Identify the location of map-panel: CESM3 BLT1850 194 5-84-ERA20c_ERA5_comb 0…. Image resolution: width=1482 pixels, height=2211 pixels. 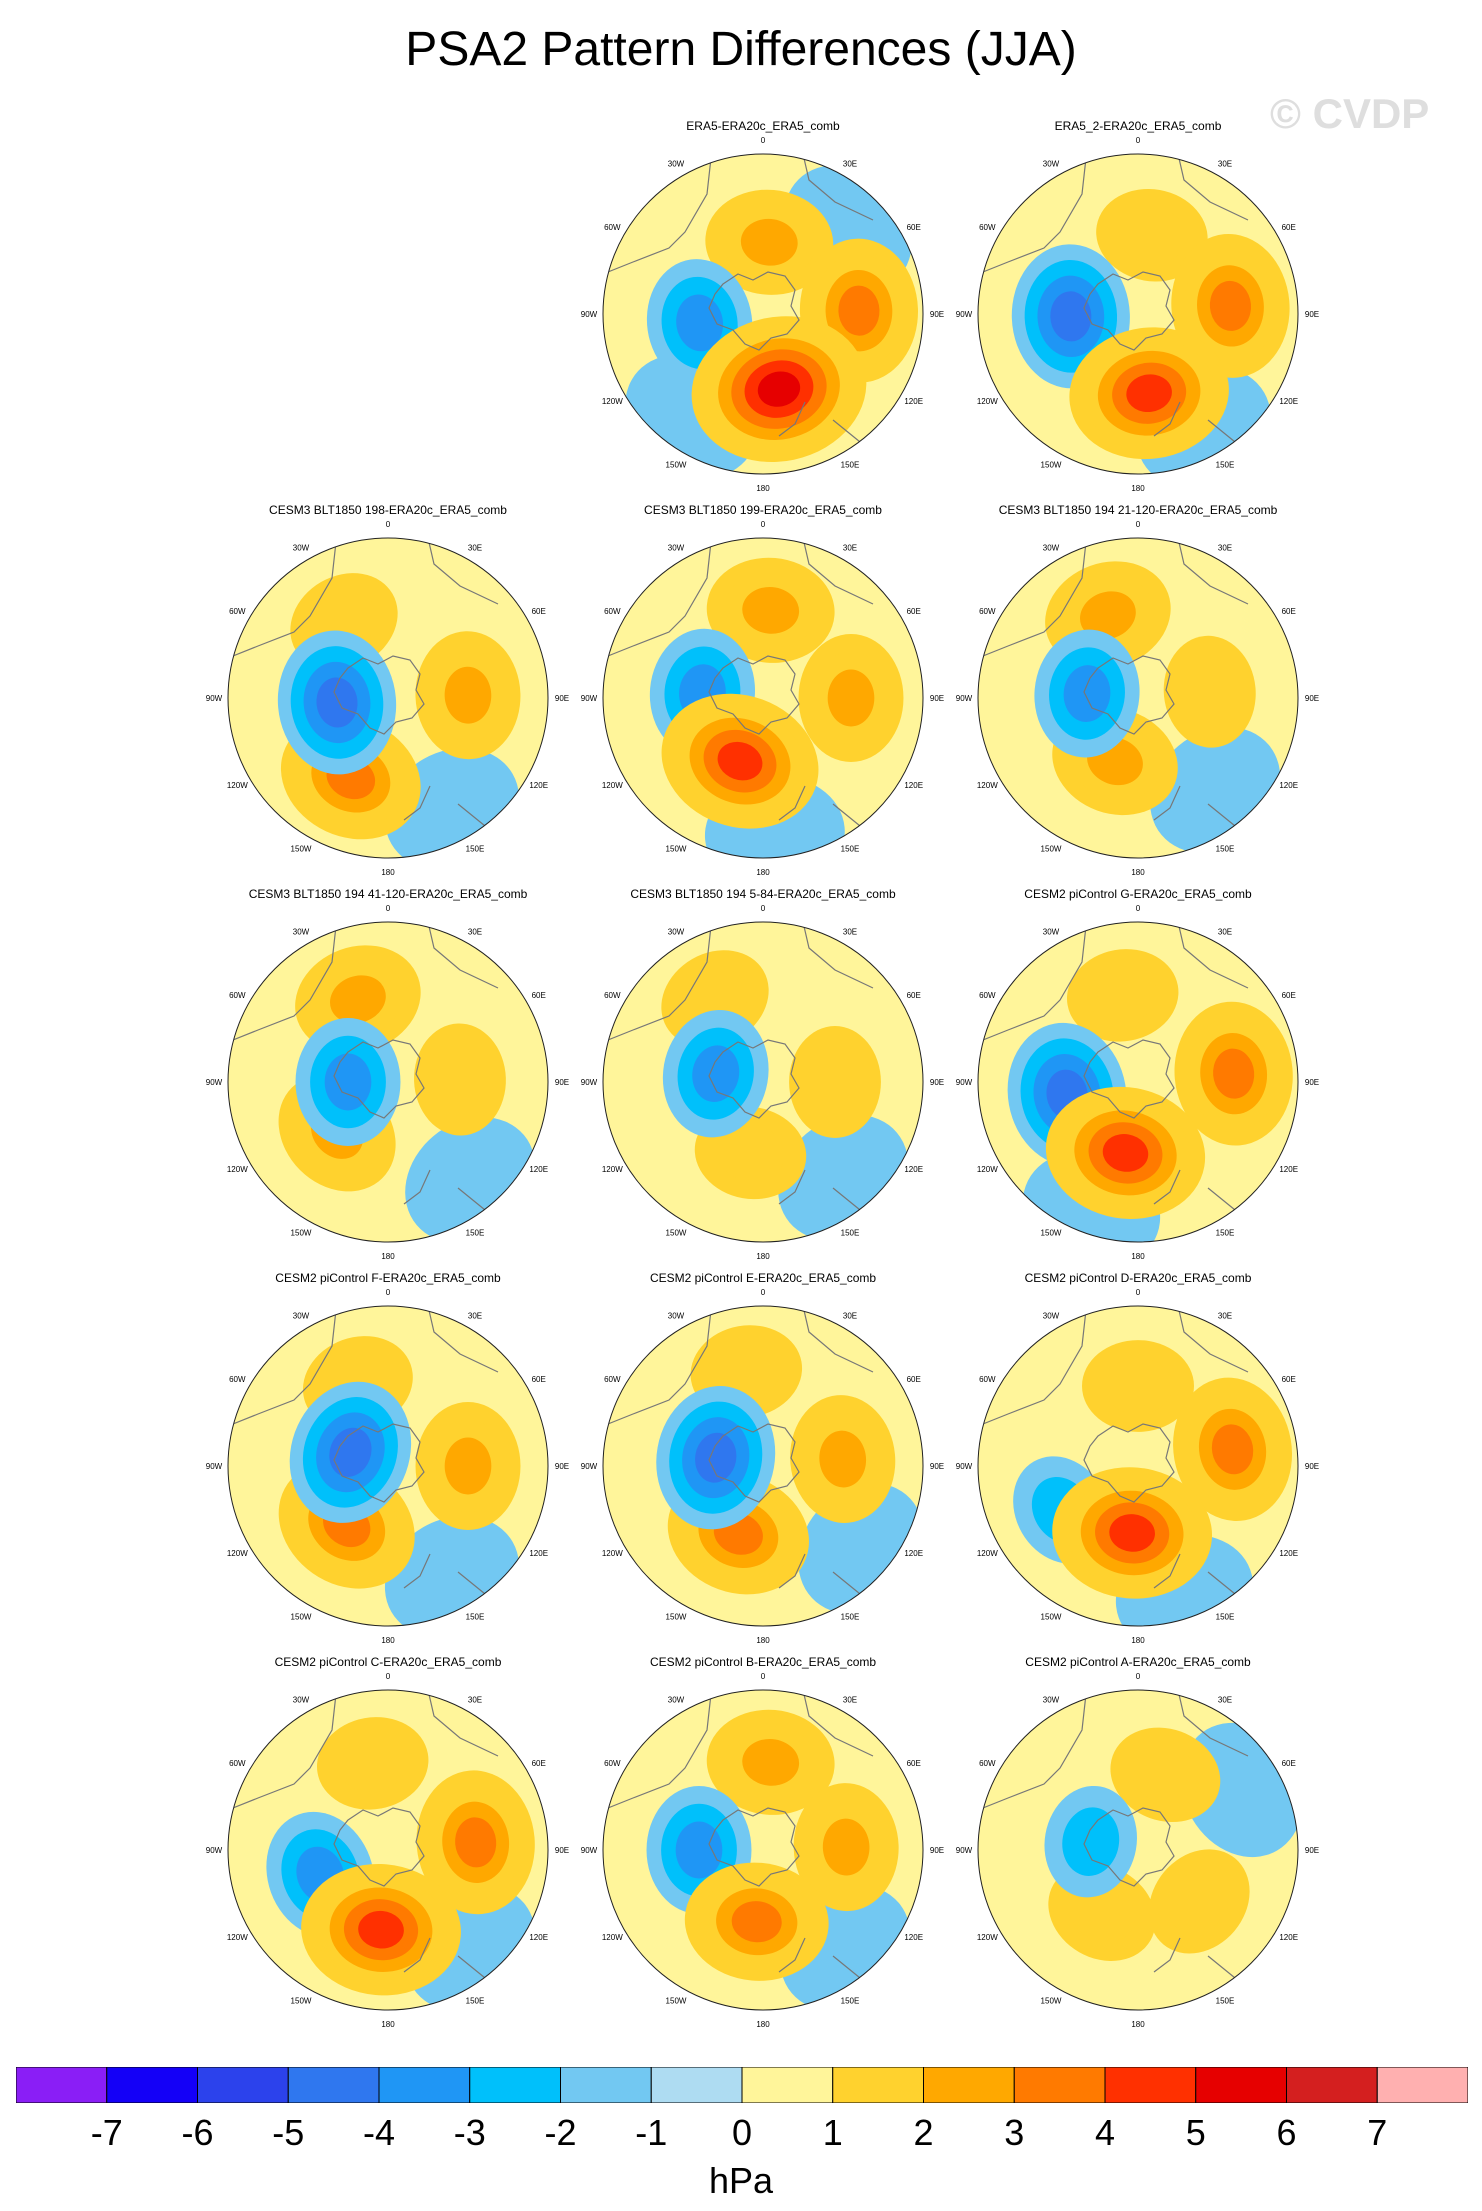
(763, 1079).